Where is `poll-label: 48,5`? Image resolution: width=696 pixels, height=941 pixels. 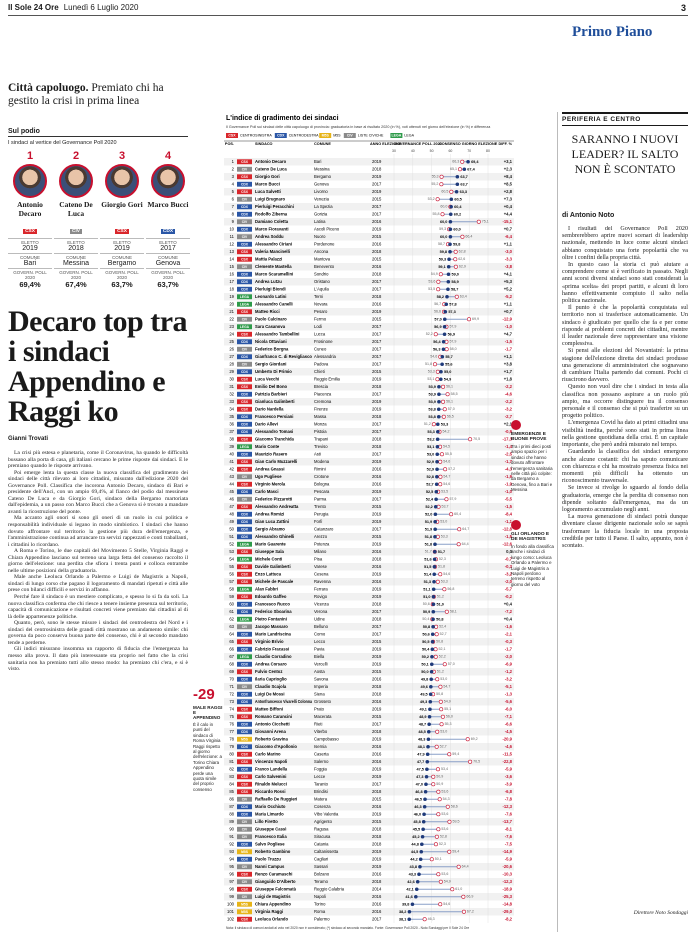
poll-label: 48,5 is located at coordinates (421, 732).